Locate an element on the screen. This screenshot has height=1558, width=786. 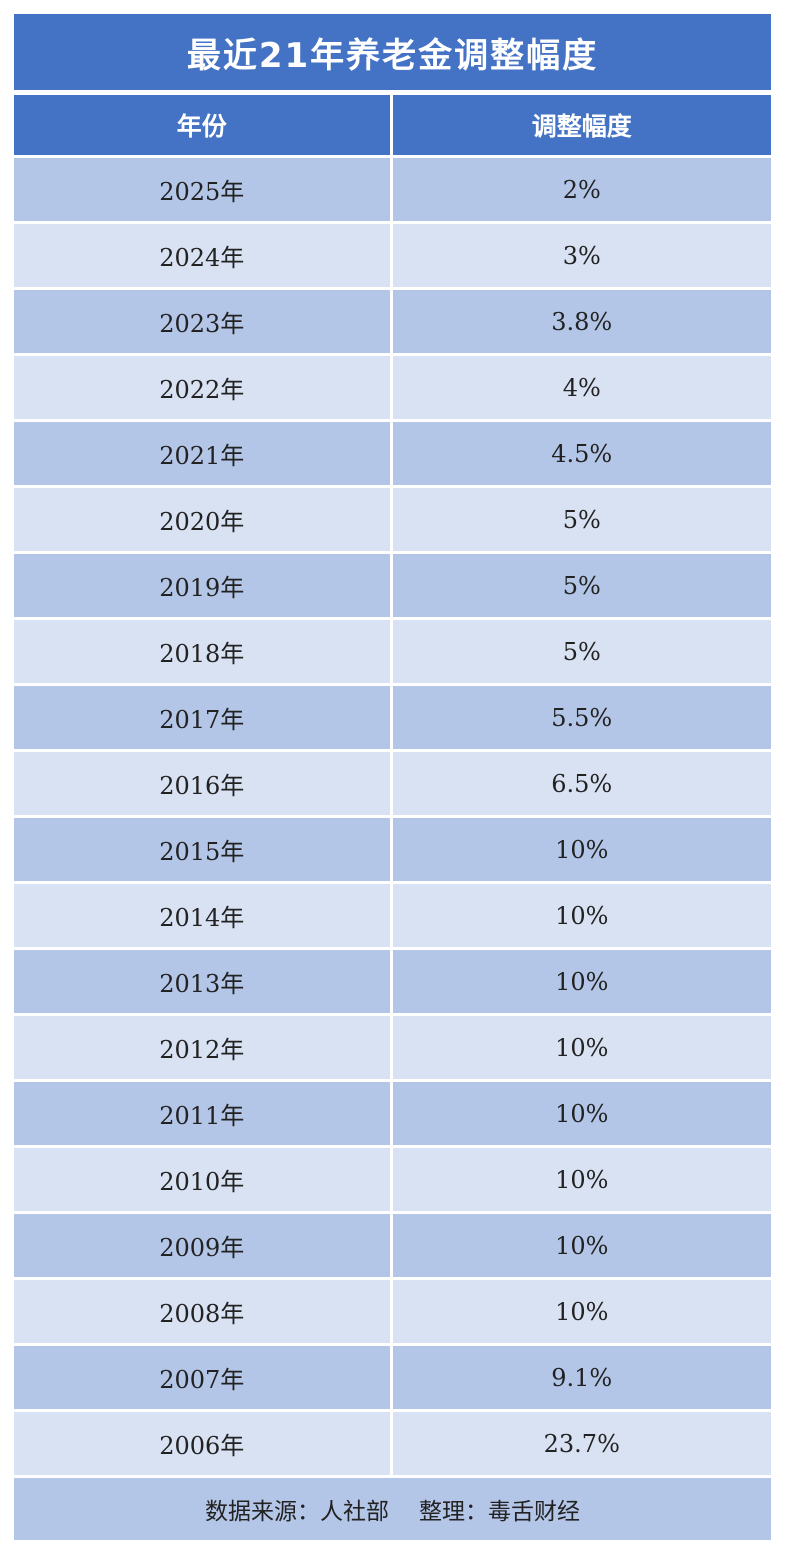
table-row: 2009年 10% is located at coordinates (392, 1245).